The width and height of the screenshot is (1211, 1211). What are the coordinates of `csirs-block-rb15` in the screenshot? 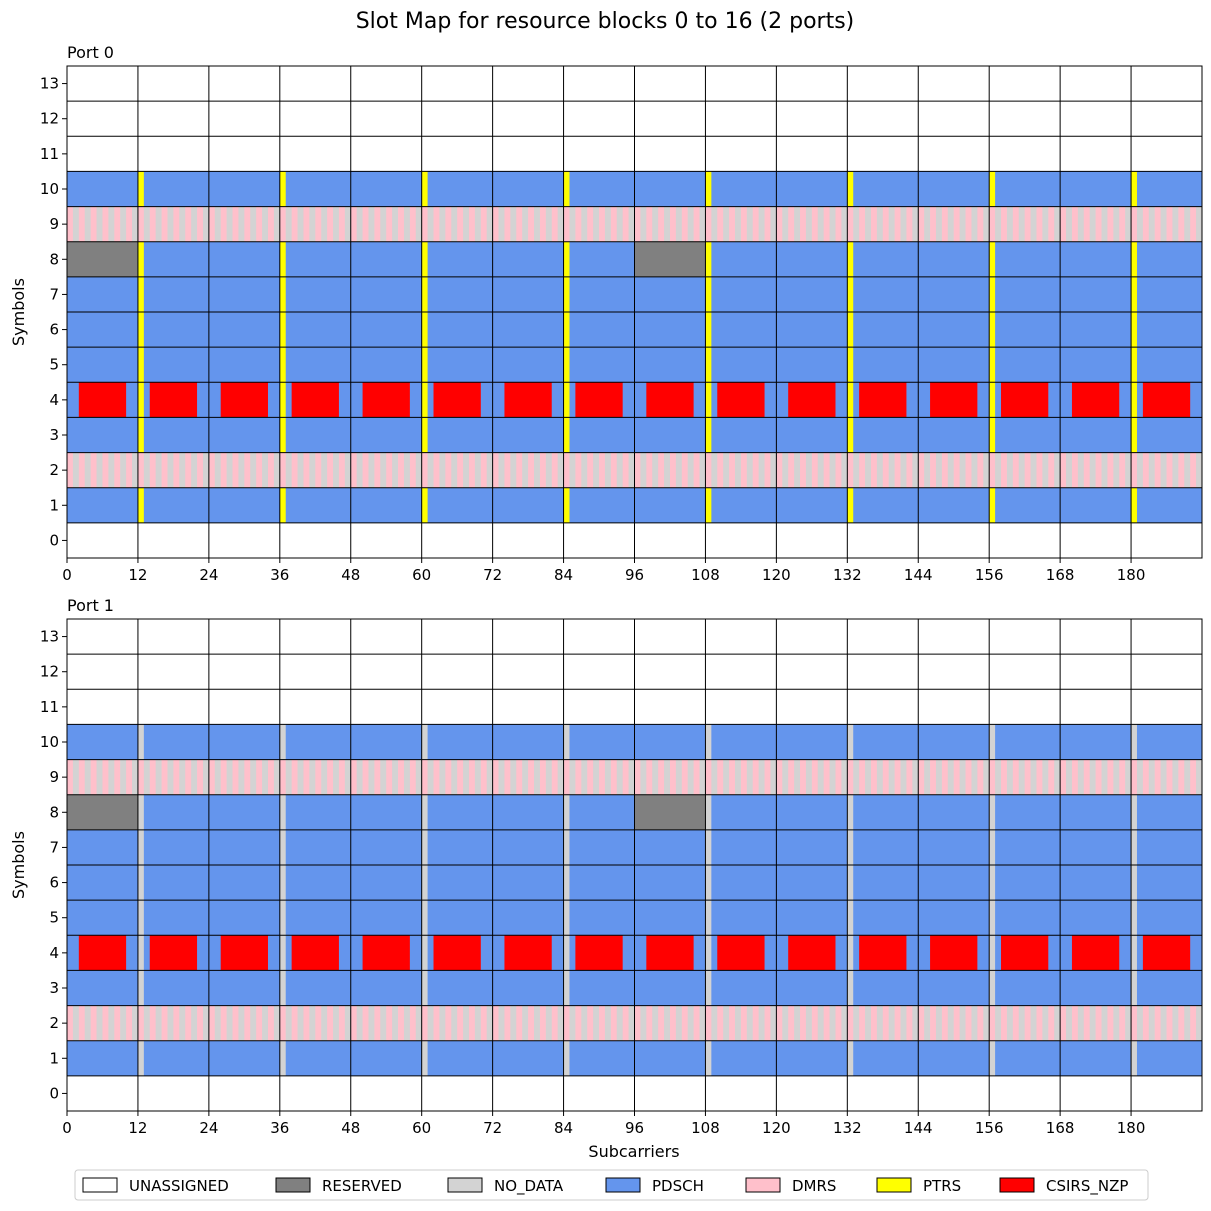 It's located at (1166, 953).